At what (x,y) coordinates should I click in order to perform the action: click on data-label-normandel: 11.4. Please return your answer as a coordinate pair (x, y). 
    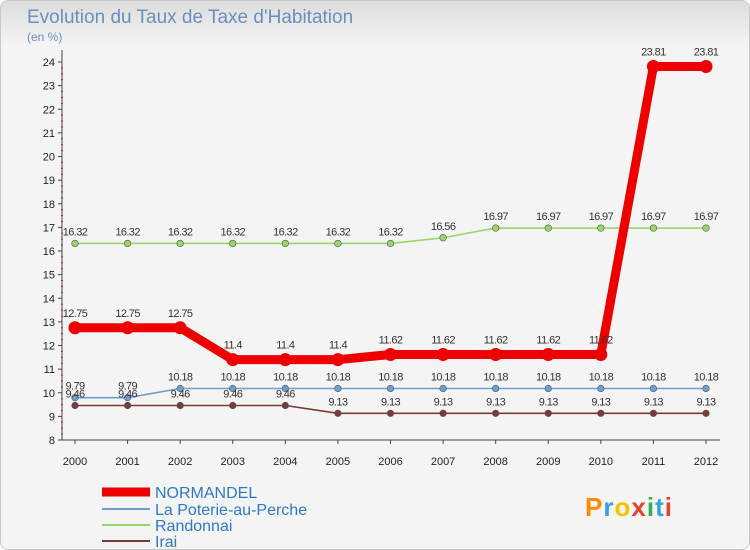
    Looking at the image, I should click on (233, 346).